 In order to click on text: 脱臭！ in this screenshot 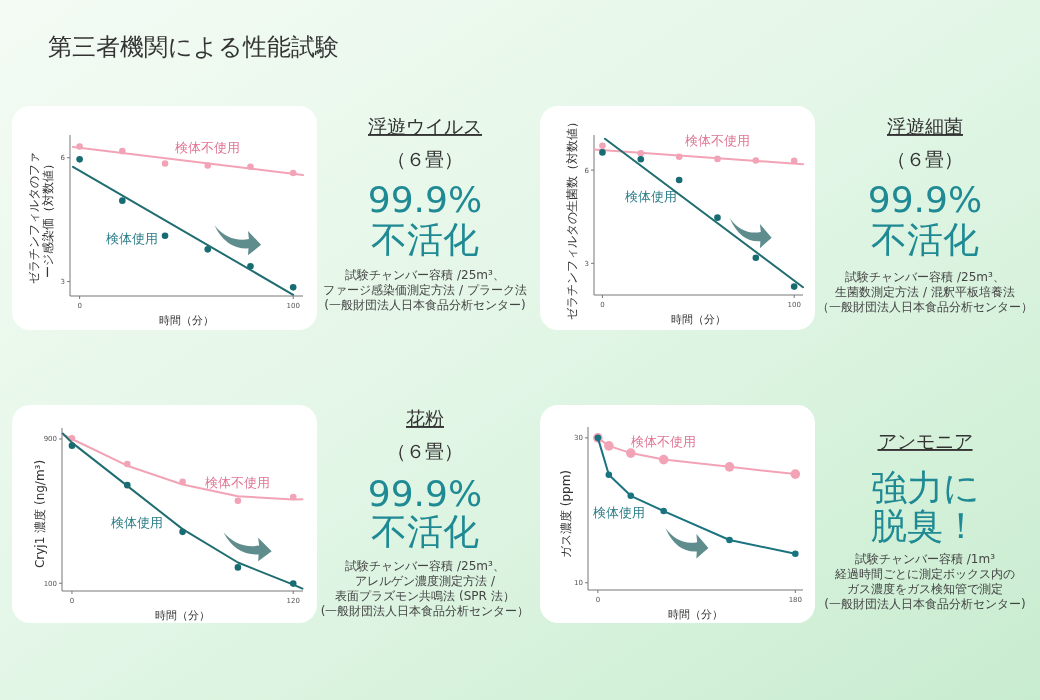, I will do `click(925, 525)`.